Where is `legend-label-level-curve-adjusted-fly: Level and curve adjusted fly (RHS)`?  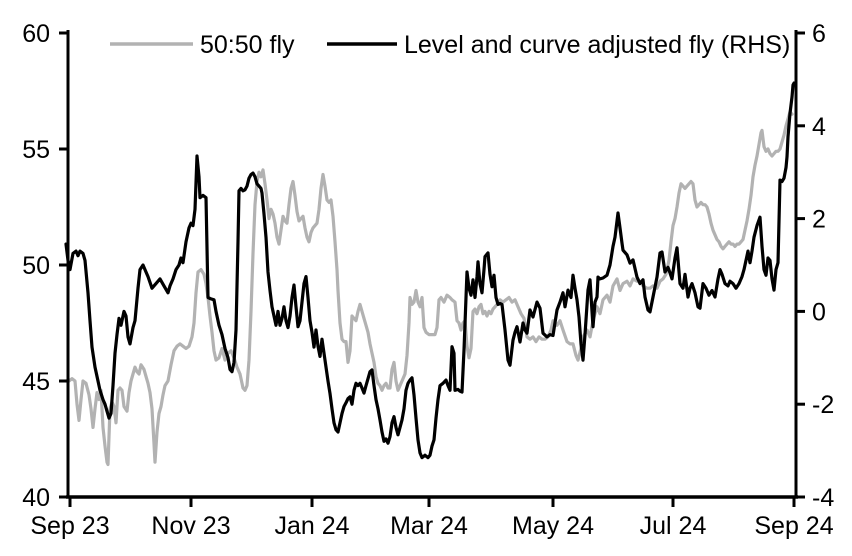 legend-label-level-curve-adjusted-fly: Level and curve adjusted fly (RHS) is located at coordinates (597, 45).